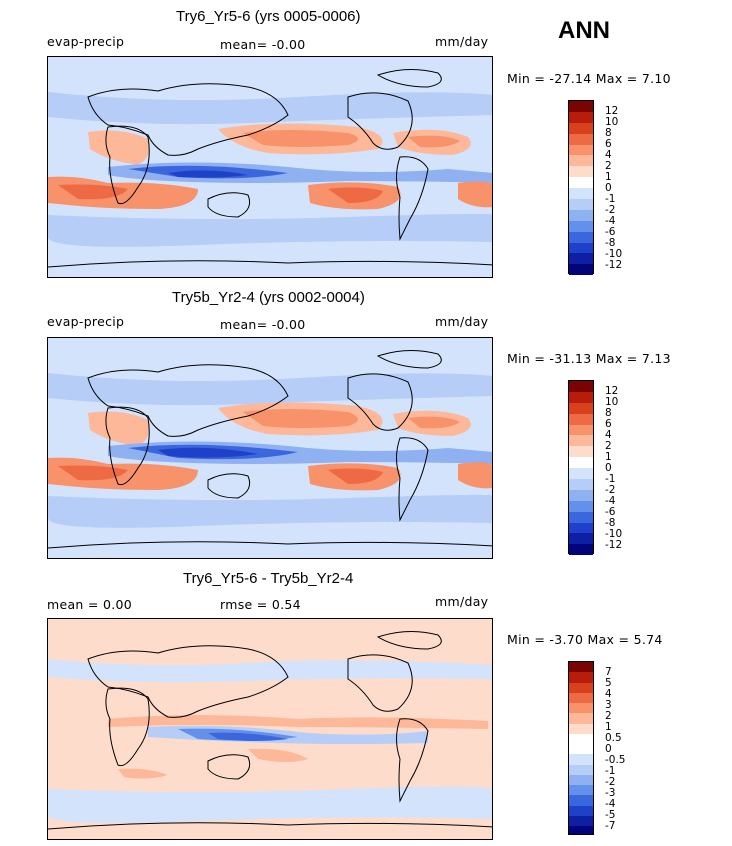 Image resolution: width=732 pixels, height=846 pixels. What do you see at coordinates (610, 199) in the screenshot?
I see `panel1-tick: -1` at bounding box center [610, 199].